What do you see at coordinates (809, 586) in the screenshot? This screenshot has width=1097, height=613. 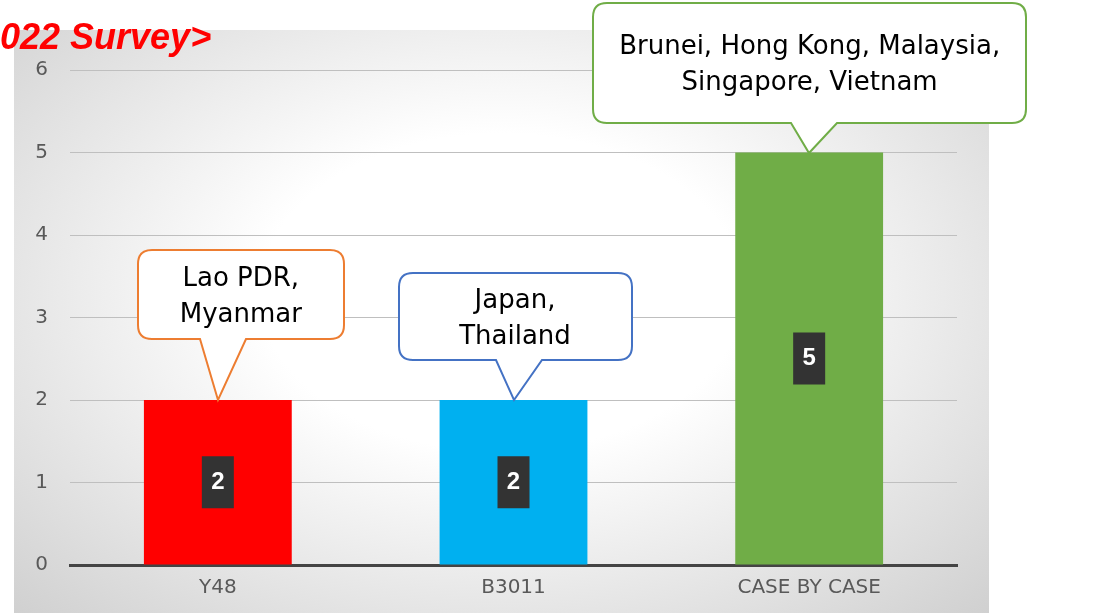 I see `x-tick-label: CASE BY CASE` at bounding box center [809, 586].